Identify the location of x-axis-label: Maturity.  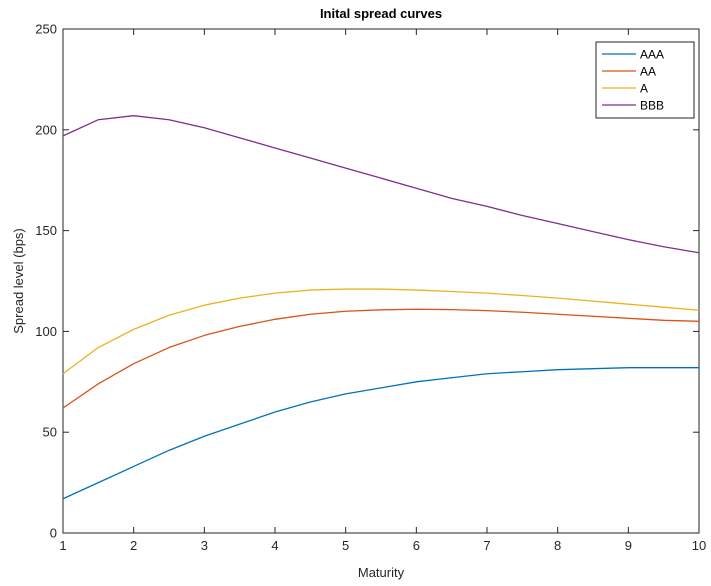
(381, 572).